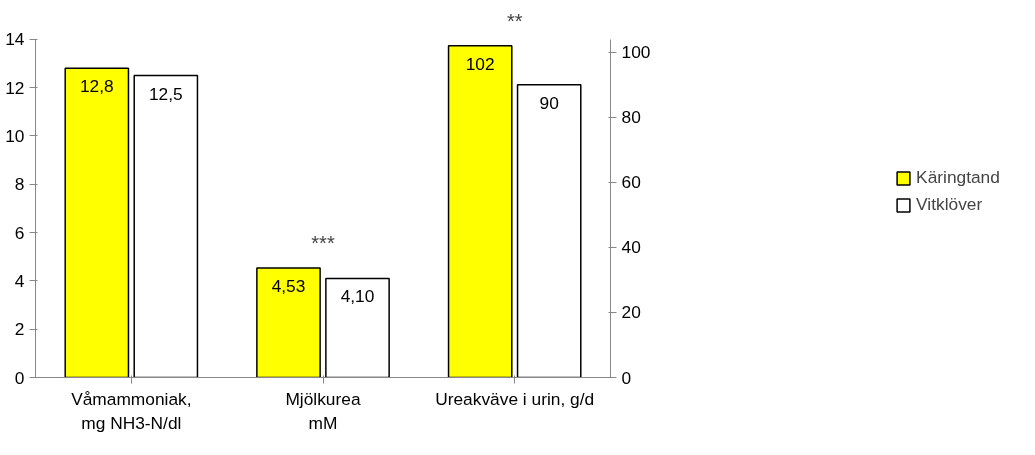  What do you see at coordinates (958, 177) in the screenshot?
I see `legend-label: Käringtand` at bounding box center [958, 177].